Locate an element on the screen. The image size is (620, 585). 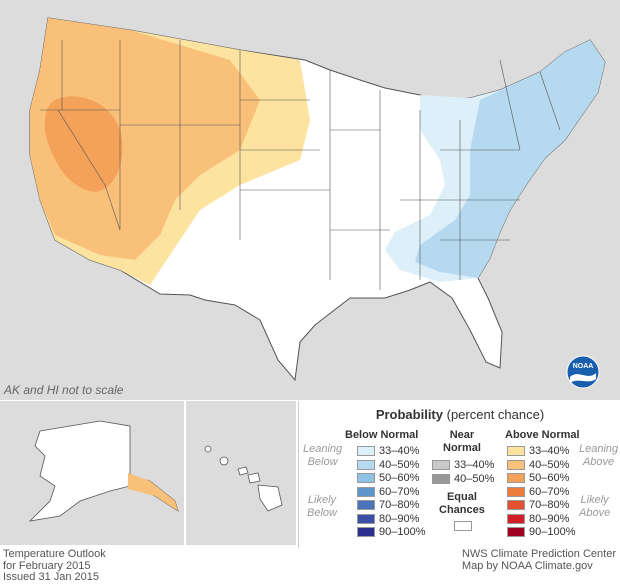
above-normal-item: 80–90% is located at coordinates (538, 519).